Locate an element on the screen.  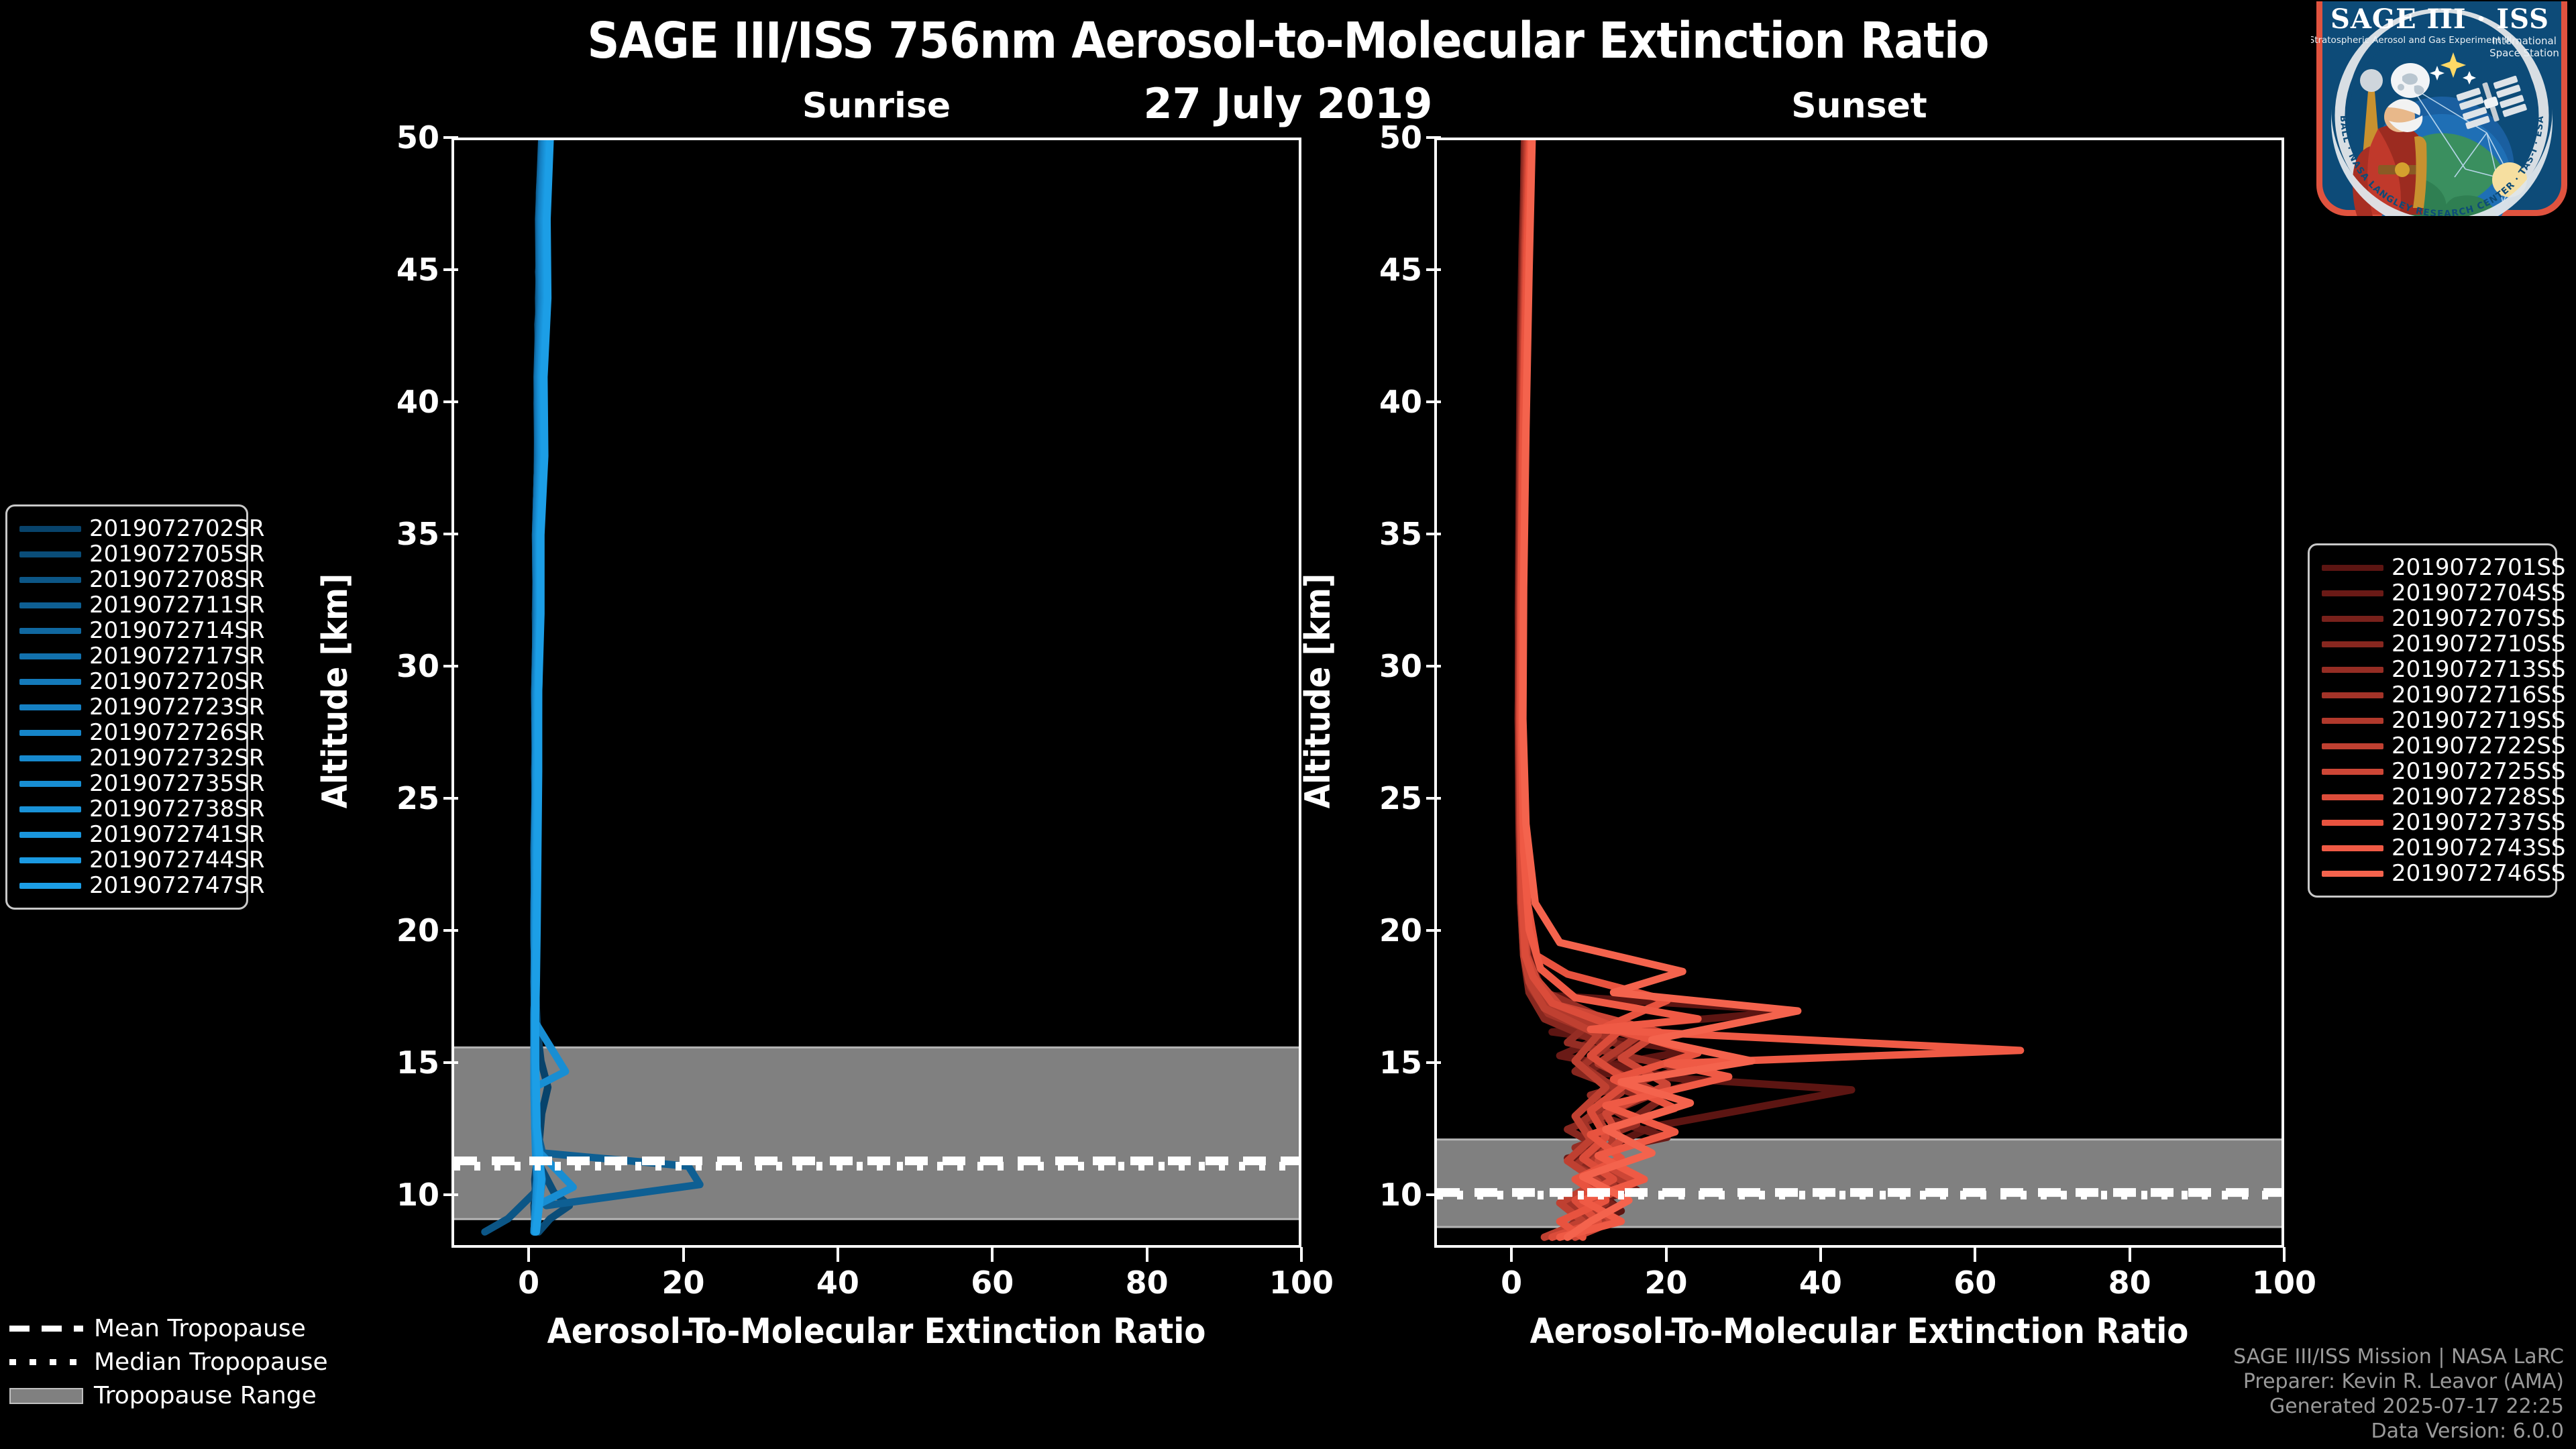
legend-item: 2019072735SR is located at coordinates (142, 783).